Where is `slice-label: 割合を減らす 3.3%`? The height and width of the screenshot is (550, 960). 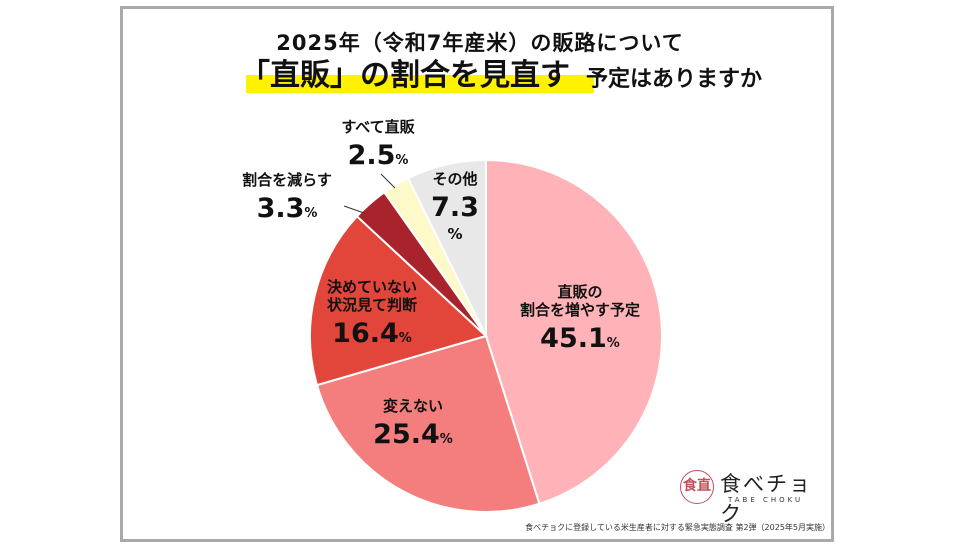
slice-label: 割合を減らす 3.3% is located at coordinates (287, 198).